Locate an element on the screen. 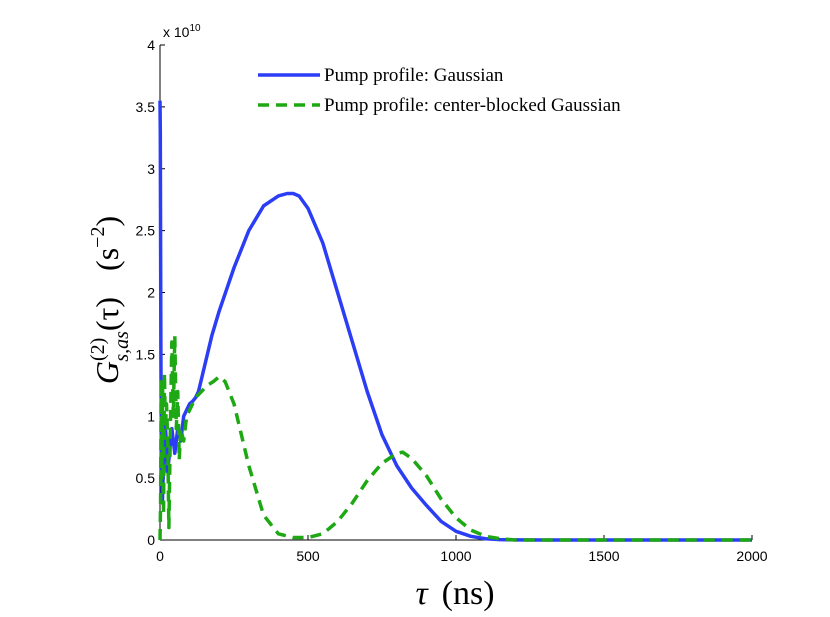 The image size is (830, 617). y-ticks: 0 0.5 1 1.5 2 2.5 3 3.5 4 is located at coordinates (150, 292).